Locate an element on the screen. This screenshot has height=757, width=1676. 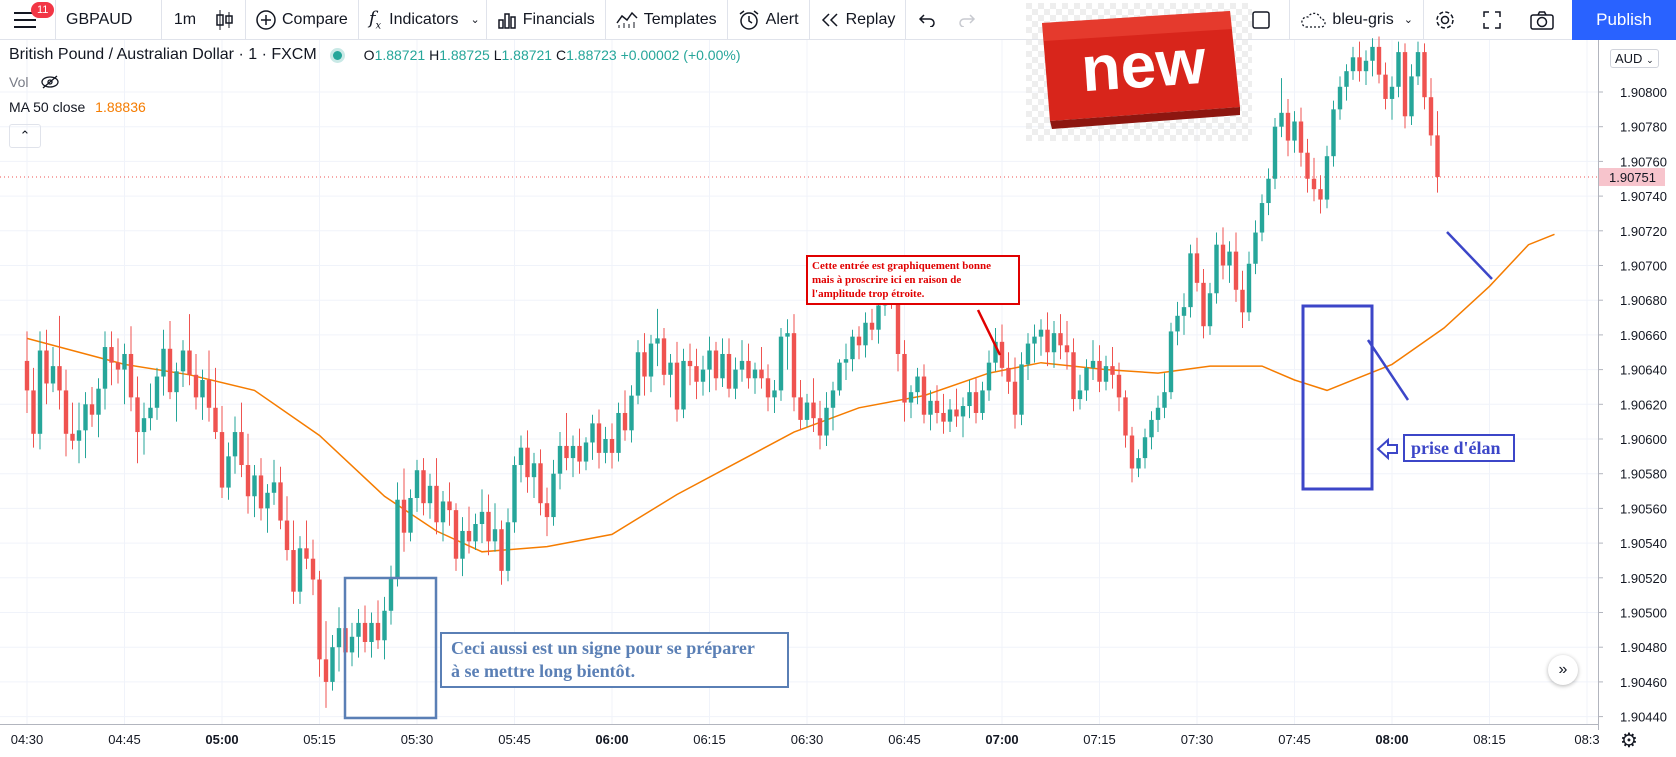
layout-select-button is located at coordinates (1264, 20).